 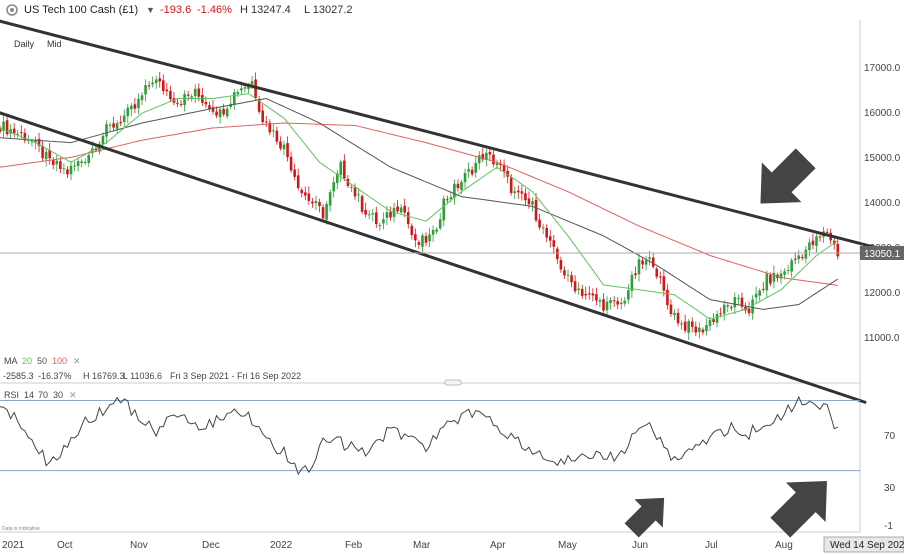 What do you see at coordinates (55, 376) in the screenshot?
I see `range-change-pct: -16.37%` at bounding box center [55, 376].